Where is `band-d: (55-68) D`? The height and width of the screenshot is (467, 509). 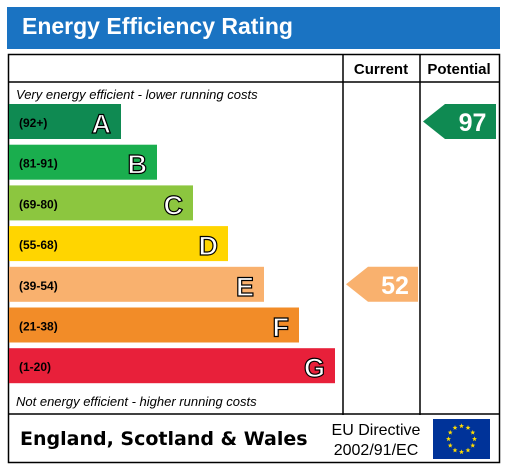 band-d: (55-68) D is located at coordinates (118, 244).